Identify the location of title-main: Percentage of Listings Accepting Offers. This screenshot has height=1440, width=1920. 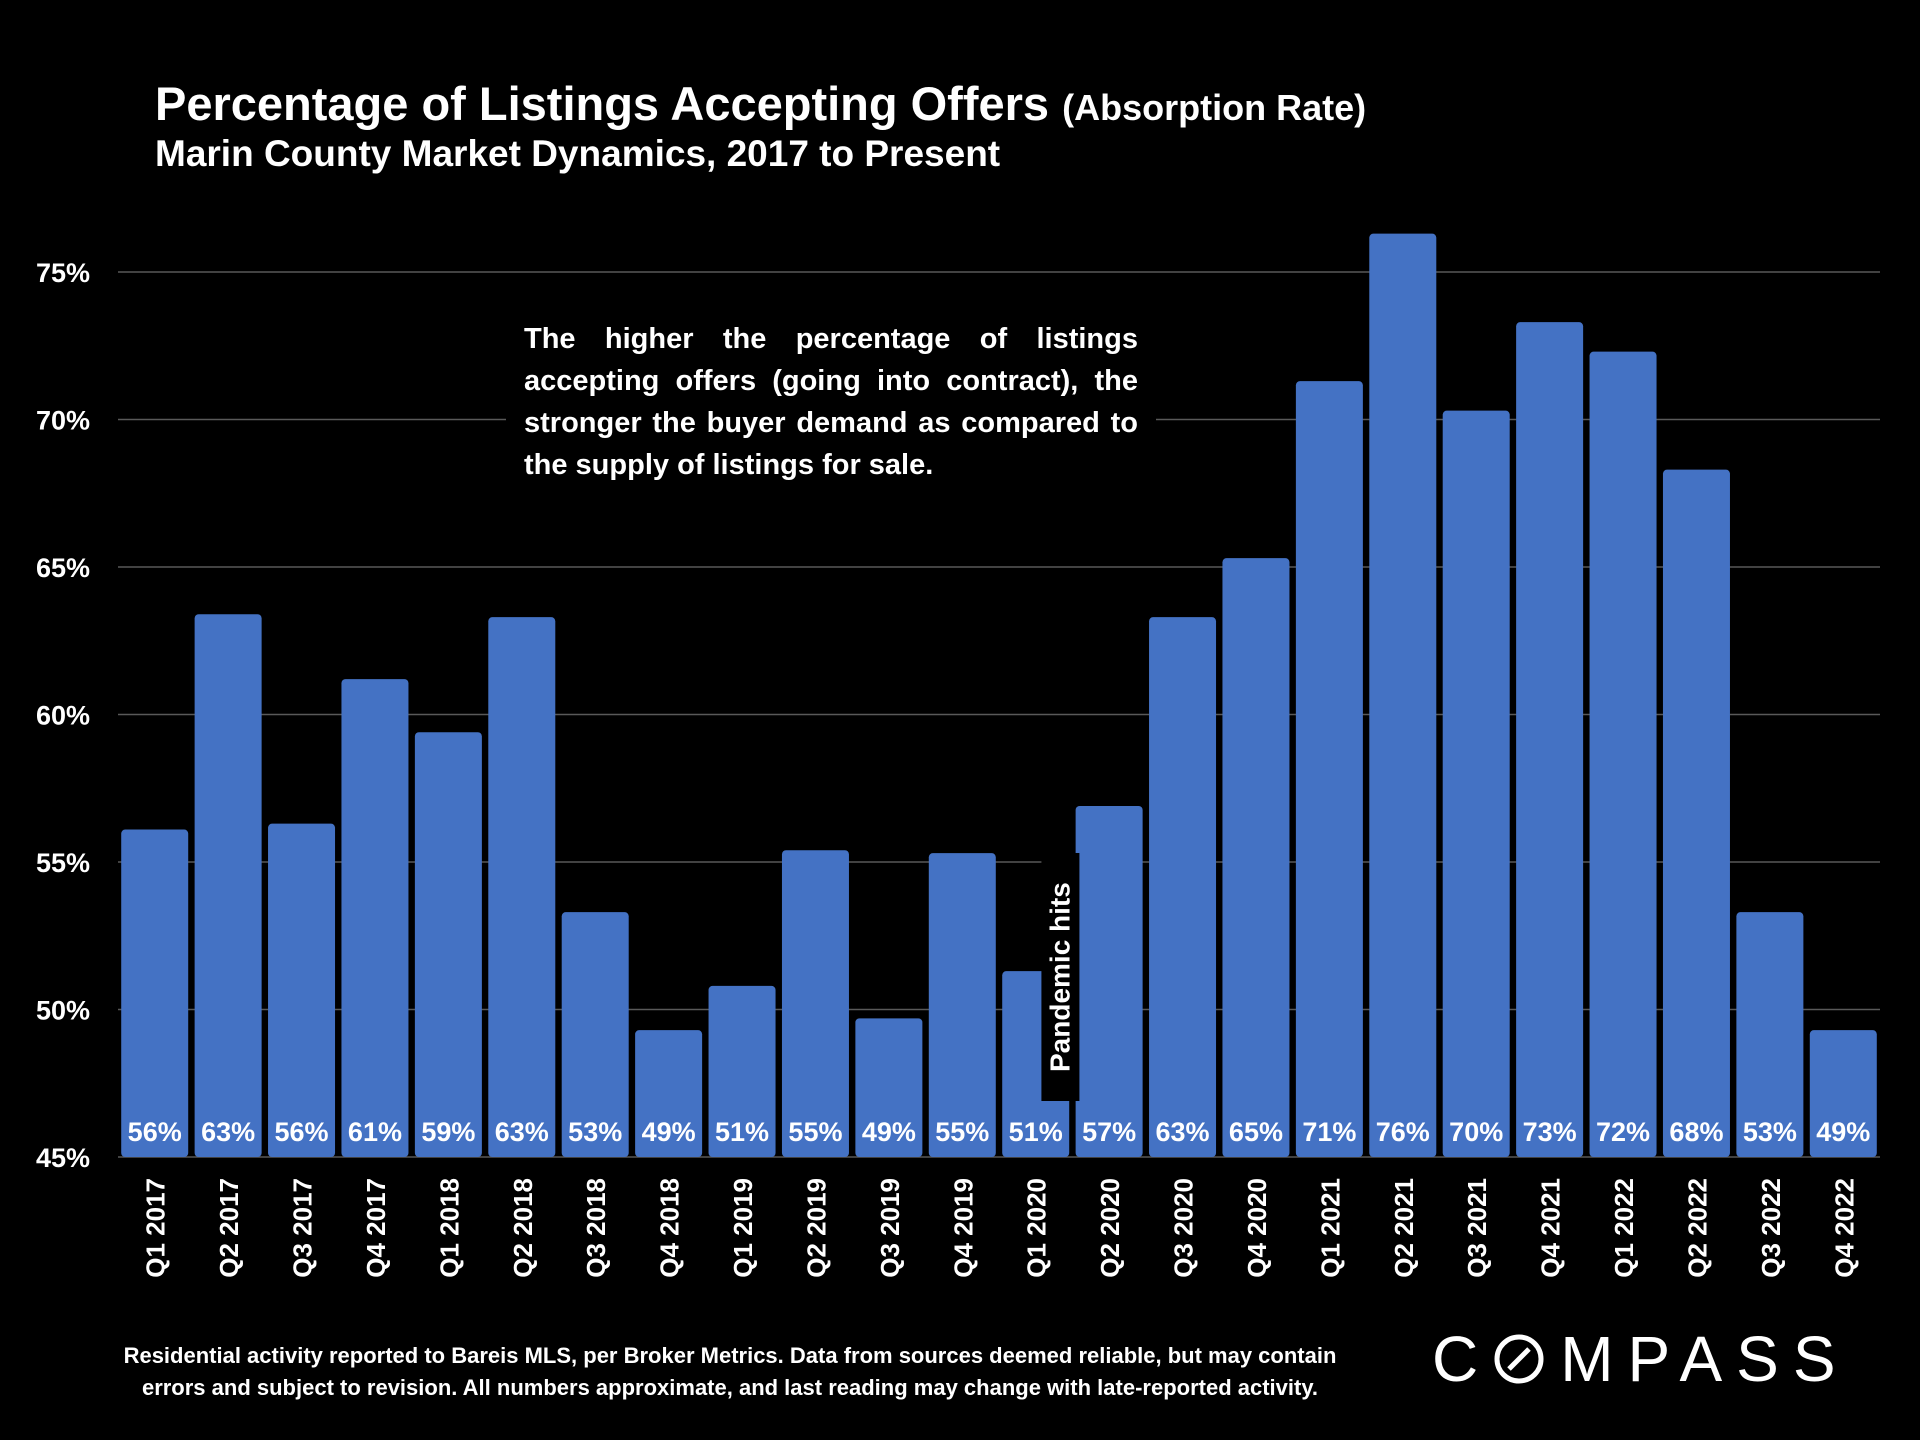
(602, 103).